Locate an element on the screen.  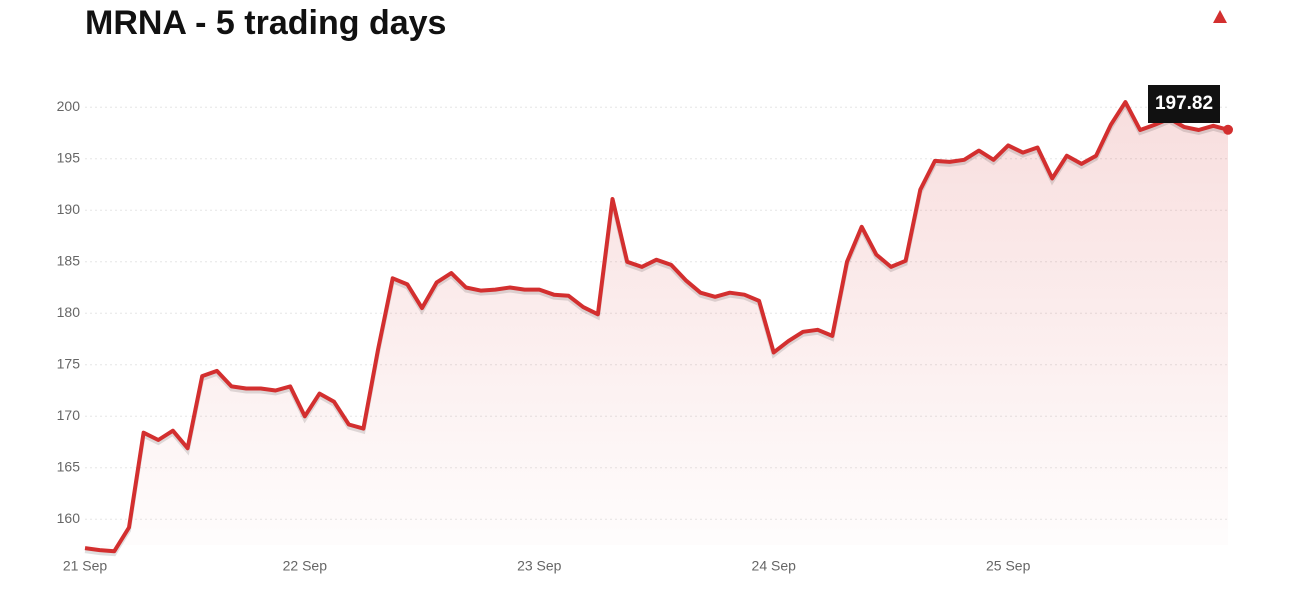
price-label-box is located at coordinates (1184, 104).